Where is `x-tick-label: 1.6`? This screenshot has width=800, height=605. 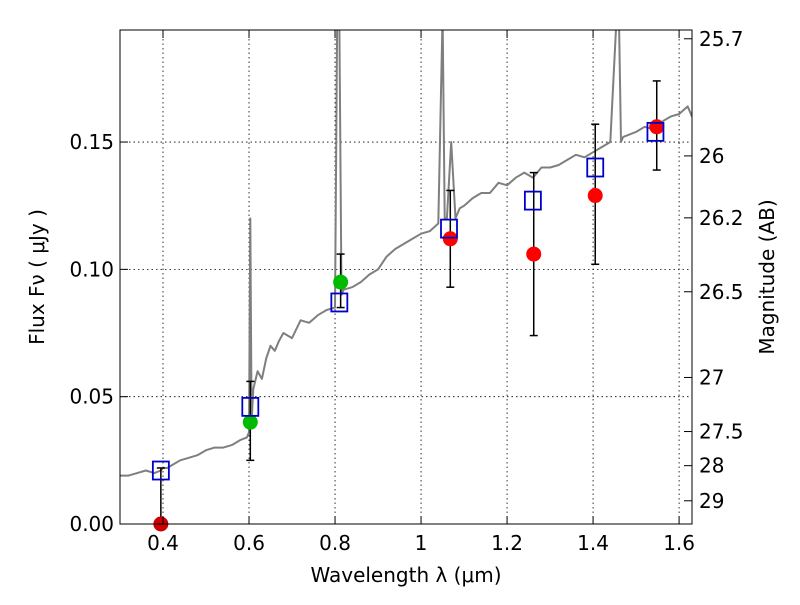
x-tick-label: 1.6 is located at coordinates (679, 543).